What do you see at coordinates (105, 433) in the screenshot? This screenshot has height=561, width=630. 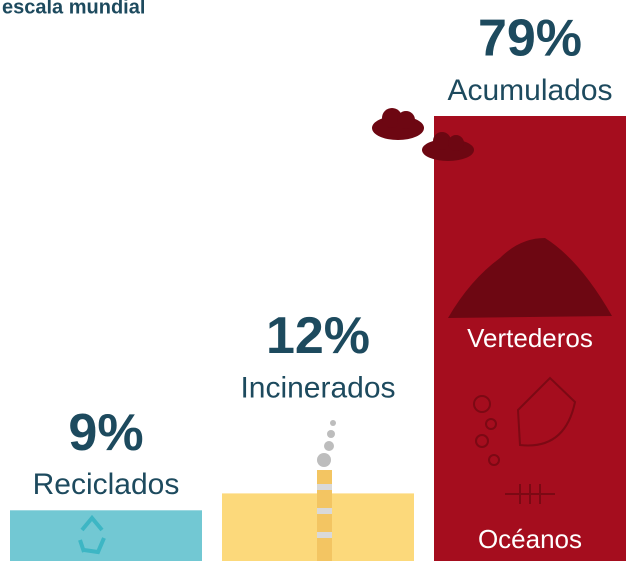 I see `value-label: 9%` at bounding box center [105, 433].